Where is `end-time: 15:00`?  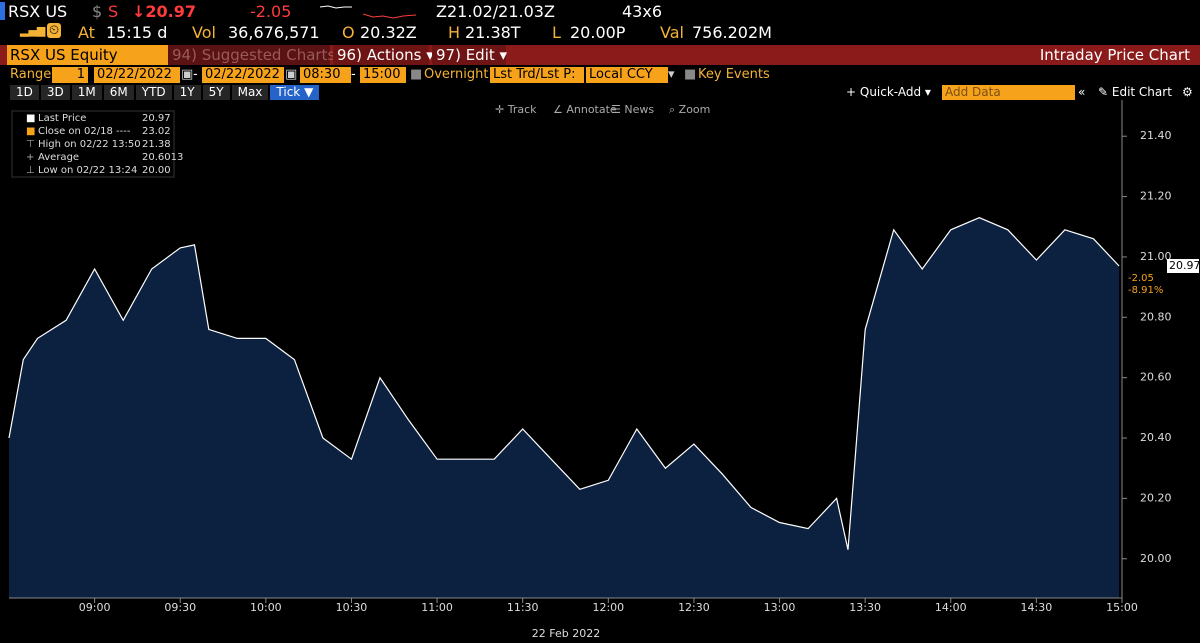
end-time: 15:00 is located at coordinates (383, 75).